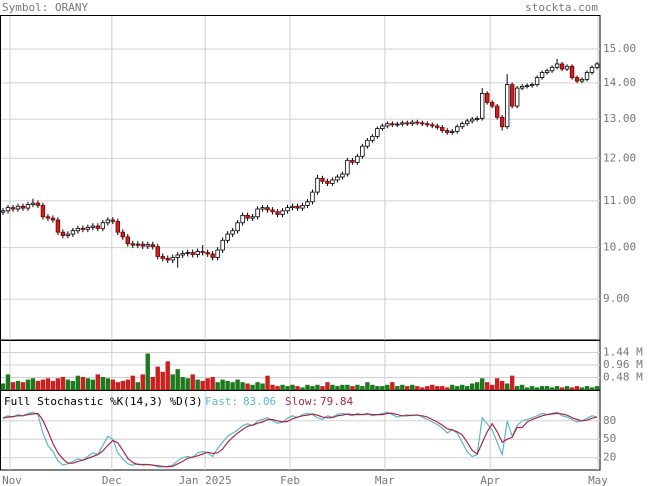  What do you see at coordinates (623, 352) in the screenshot?
I see `y-tick-label: 1.44 M` at bounding box center [623, 352].